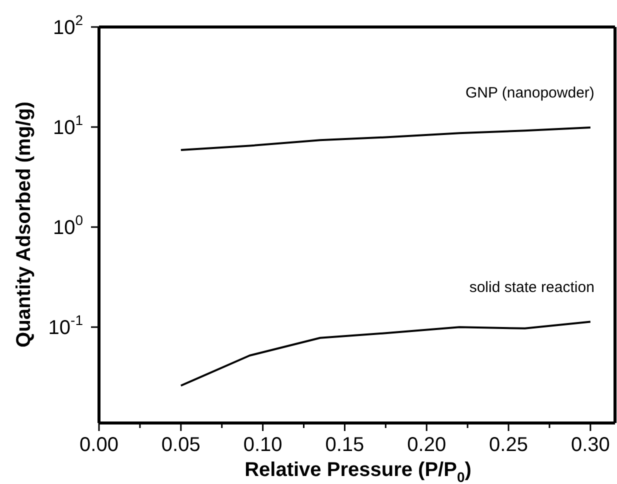 This screenshot has width=617, height=484. What do you see at coordinates (529, 93) in the screenshot?
I see `series-label: GNP (nanopowder)` at bounding box center [529, 93].